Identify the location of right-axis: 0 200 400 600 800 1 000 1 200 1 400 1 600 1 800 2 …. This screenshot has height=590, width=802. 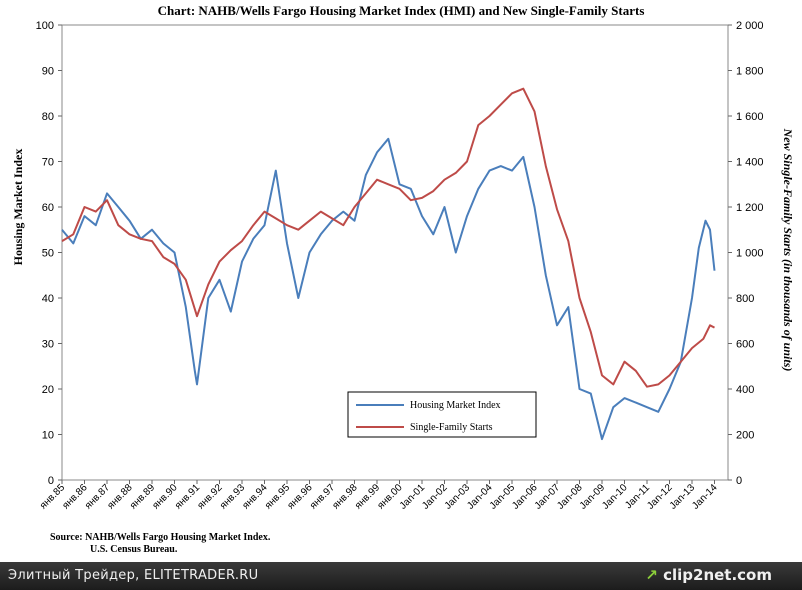
(746, 253).